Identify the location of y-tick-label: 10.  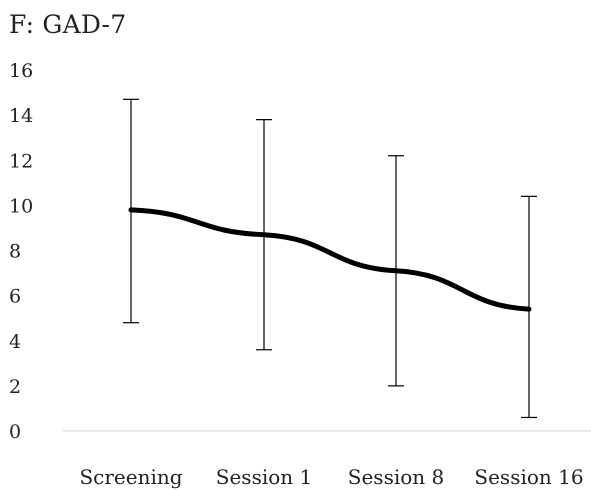
(21, 206).